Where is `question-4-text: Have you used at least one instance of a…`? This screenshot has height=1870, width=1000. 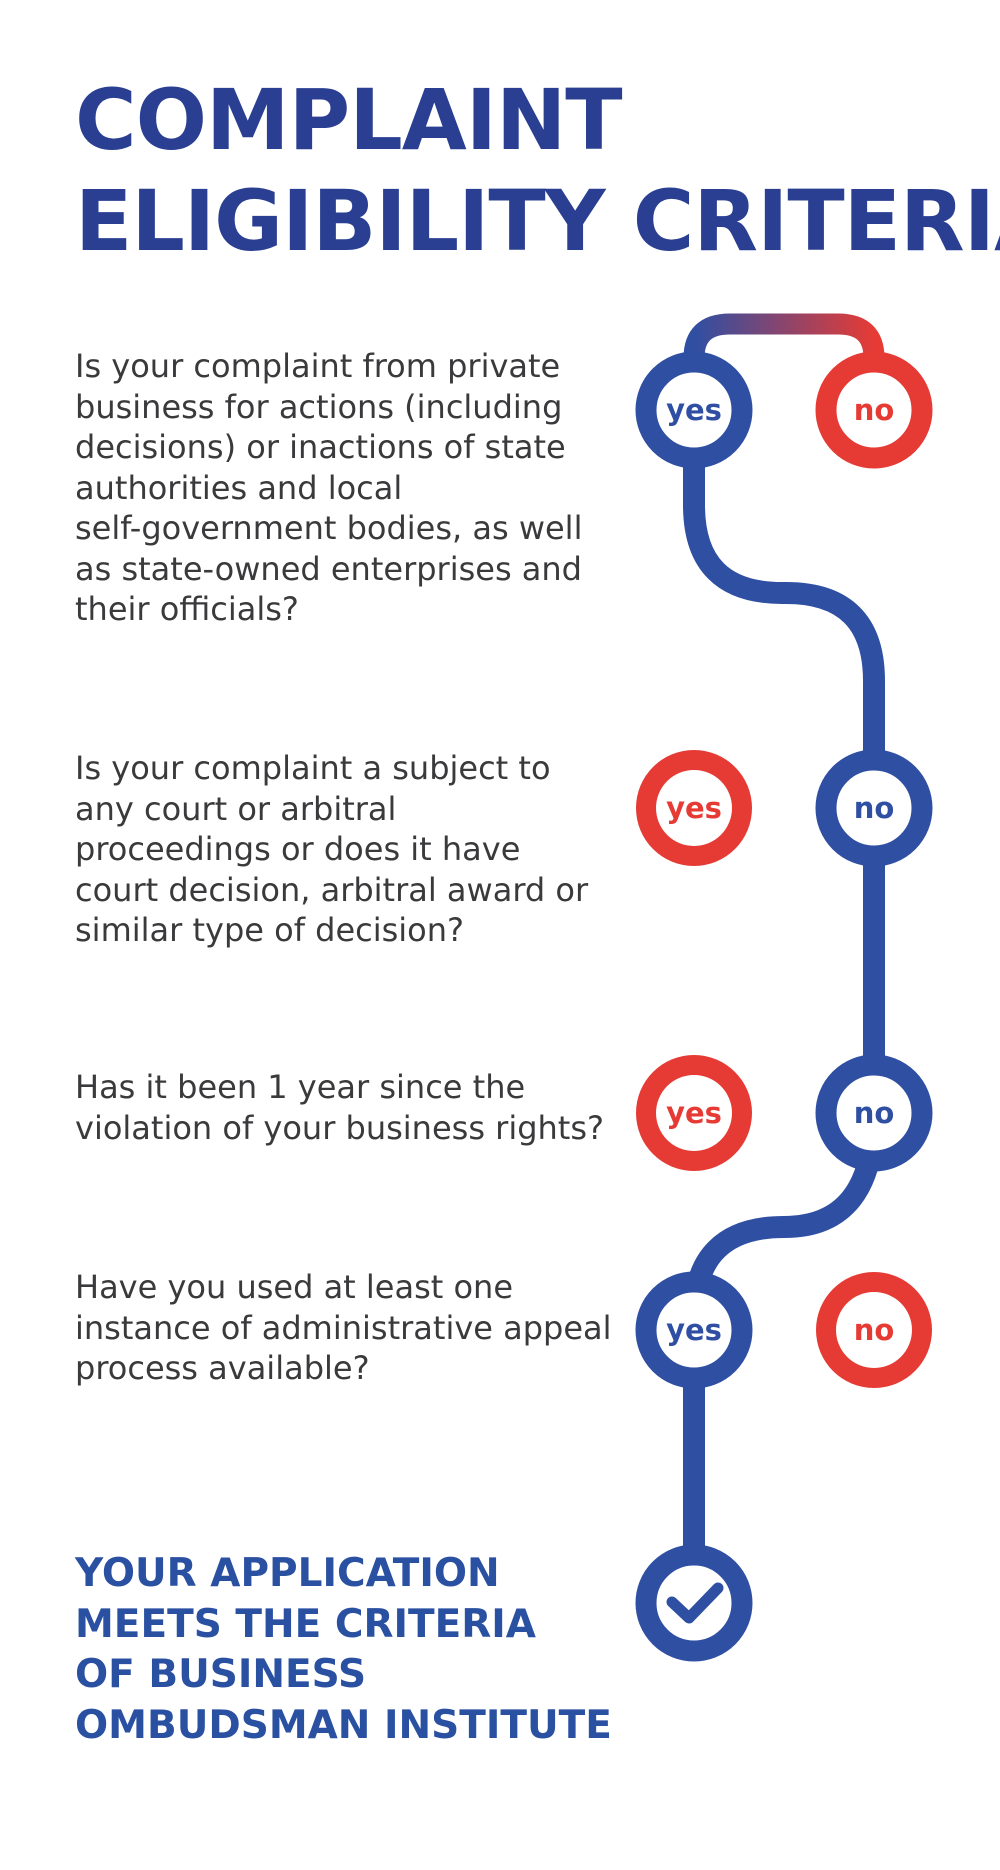 question-4-text: Have you used at least one instance of a… is located at coordinates (345, 1328).